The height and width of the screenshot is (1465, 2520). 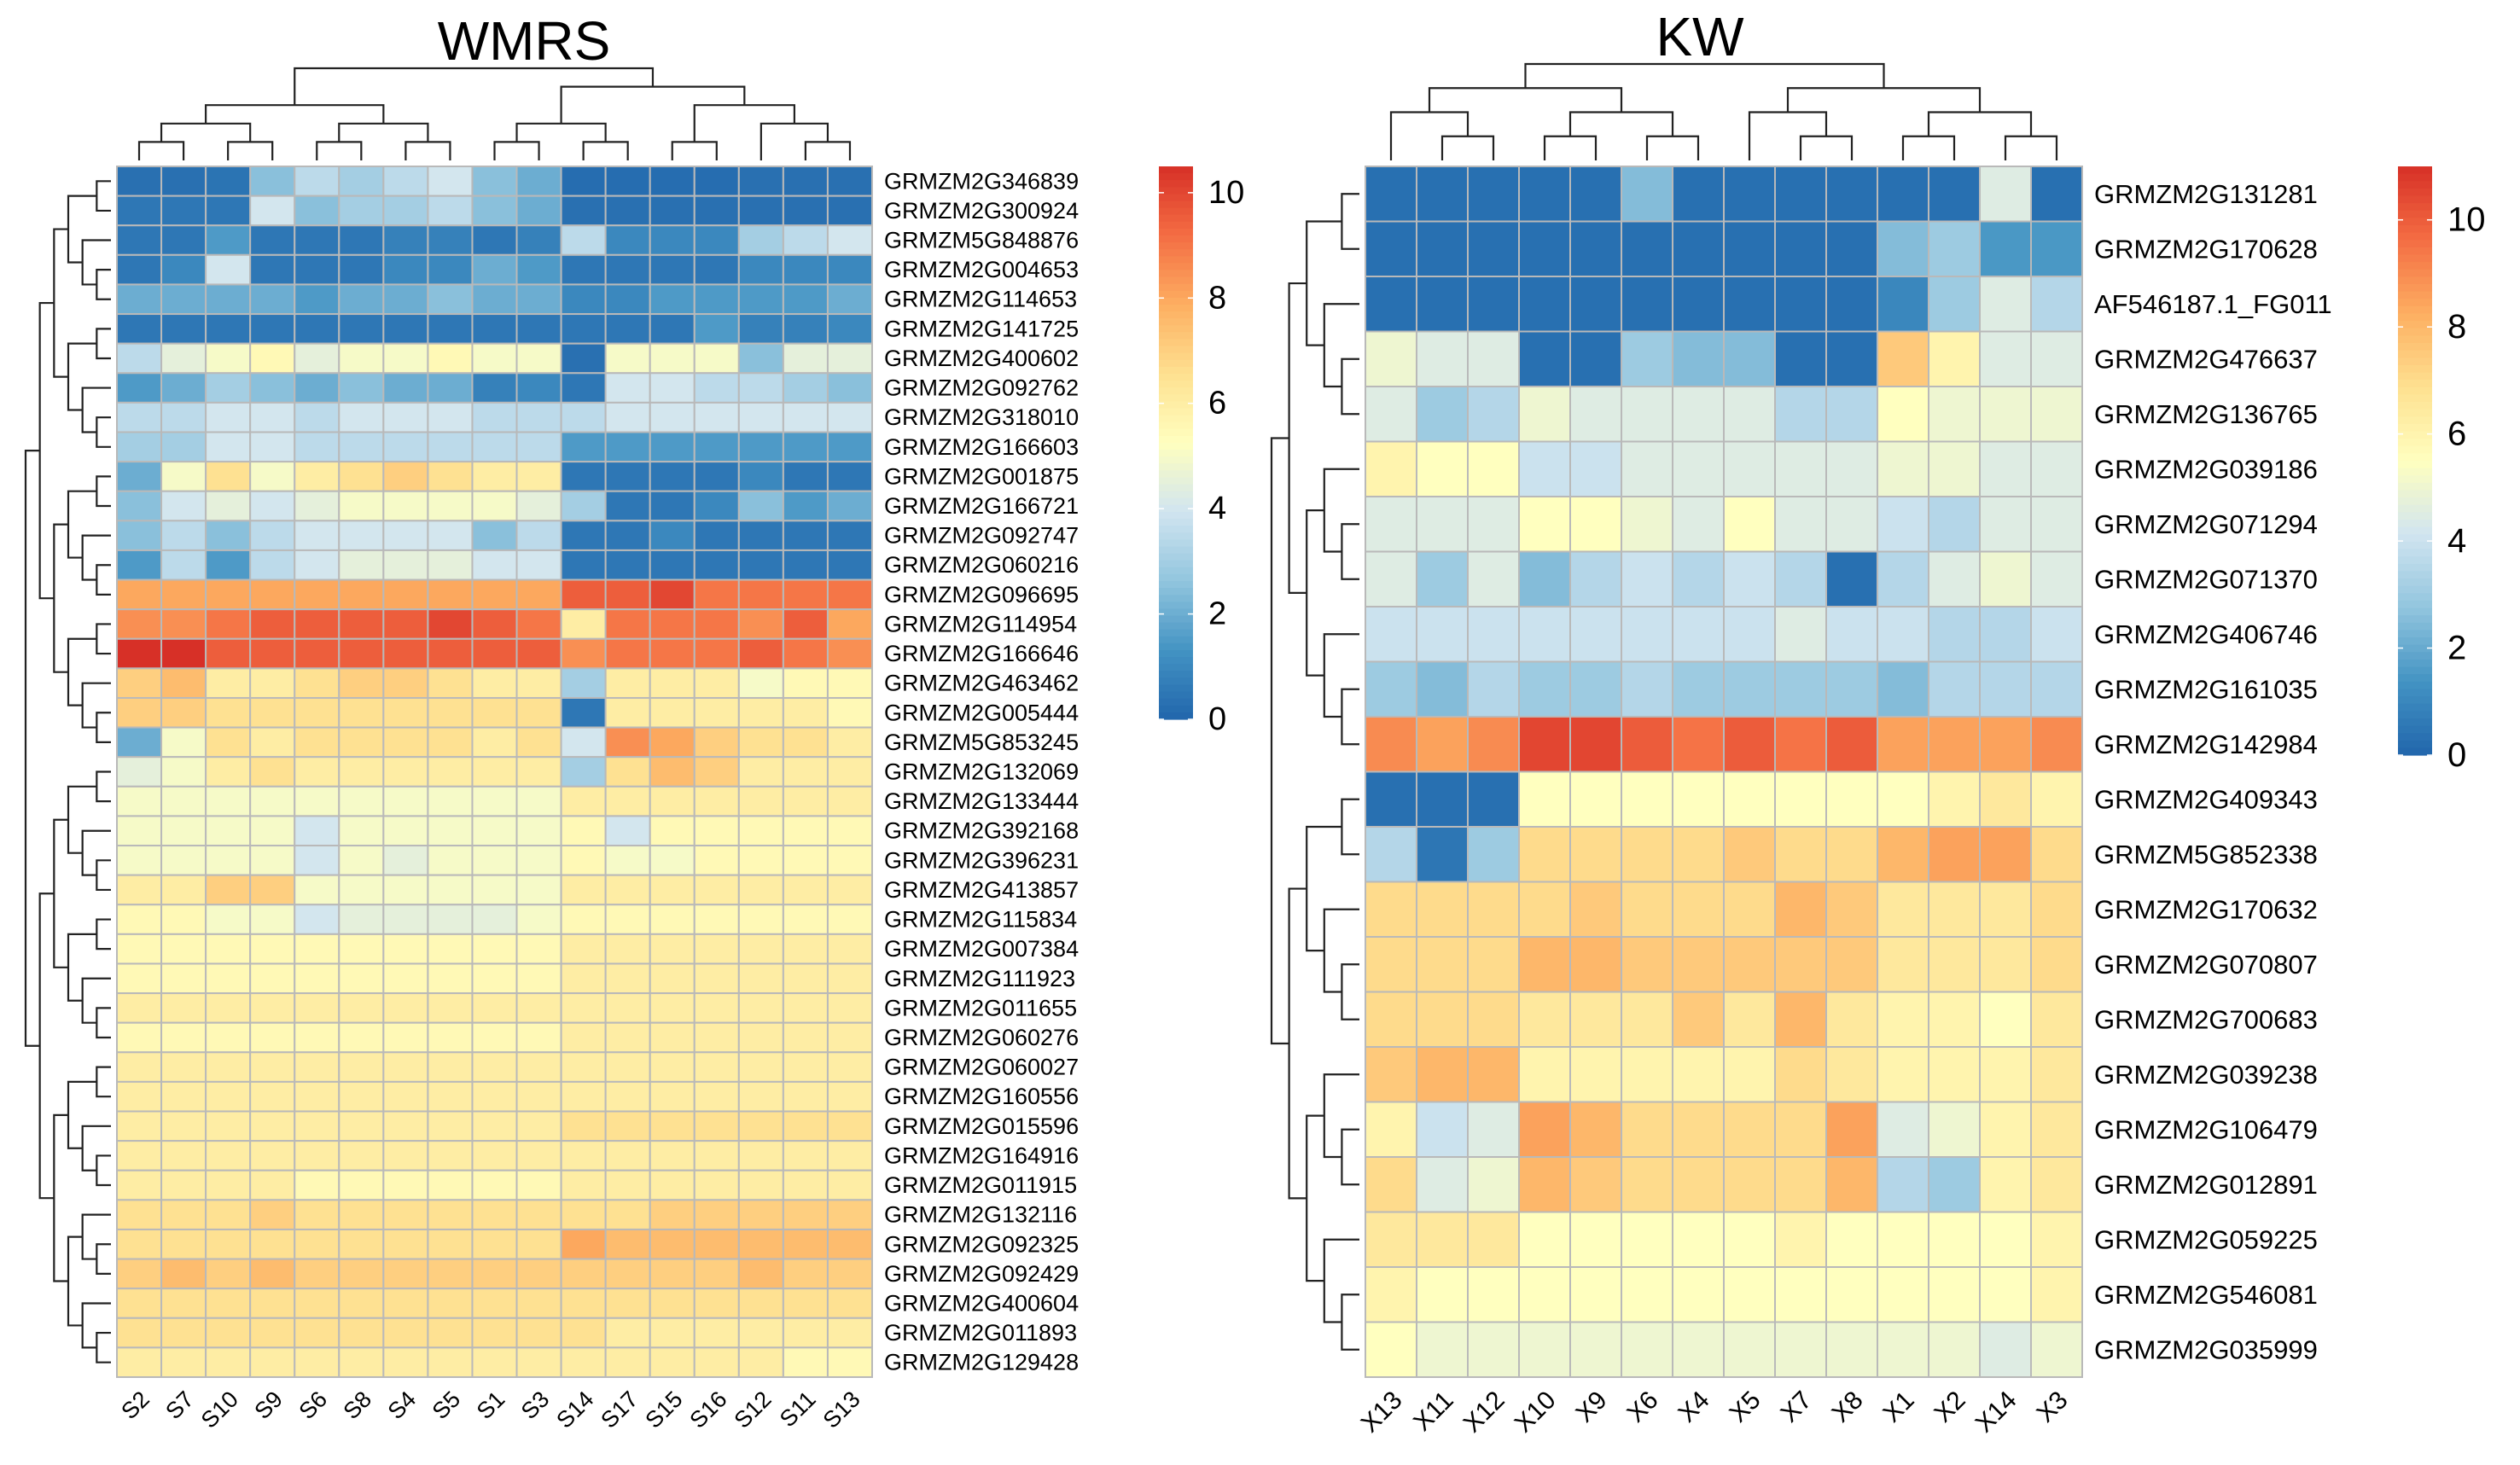 I want to click on legend-tick-label: 0, so click(x=1217, y=719).